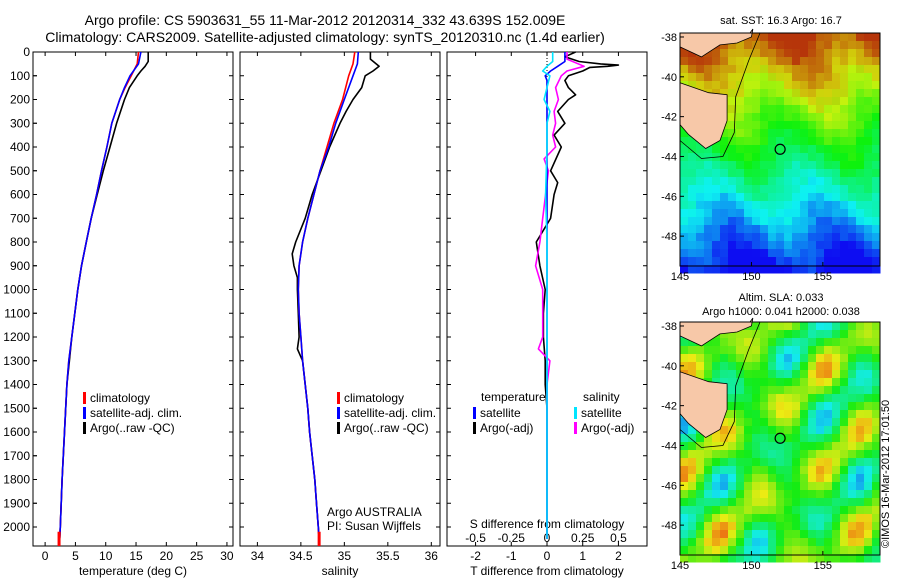  I want to click on depth-tick-label: 1200, so click(16, 337).